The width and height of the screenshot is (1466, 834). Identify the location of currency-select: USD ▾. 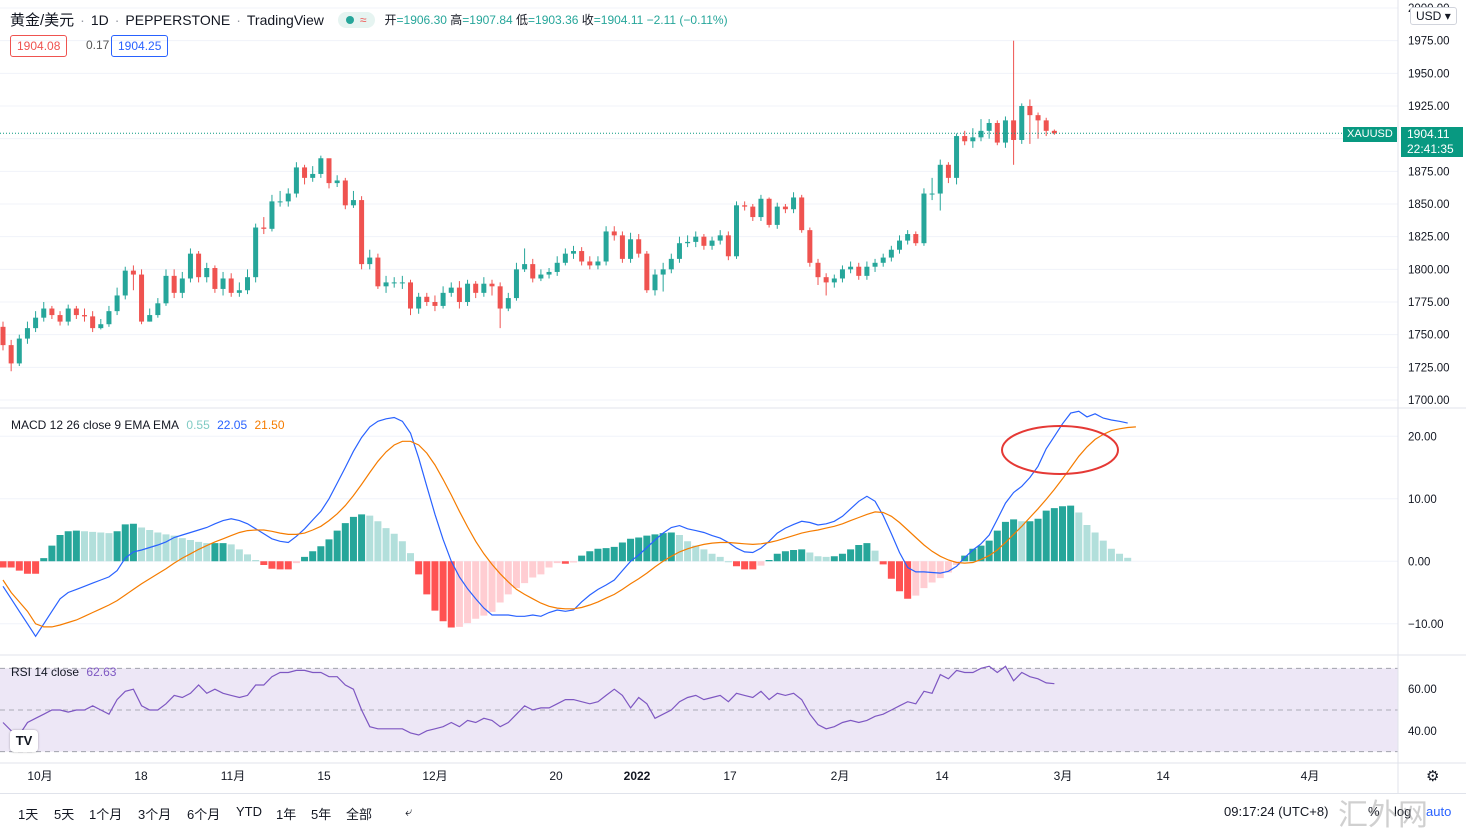
(1433, 16).